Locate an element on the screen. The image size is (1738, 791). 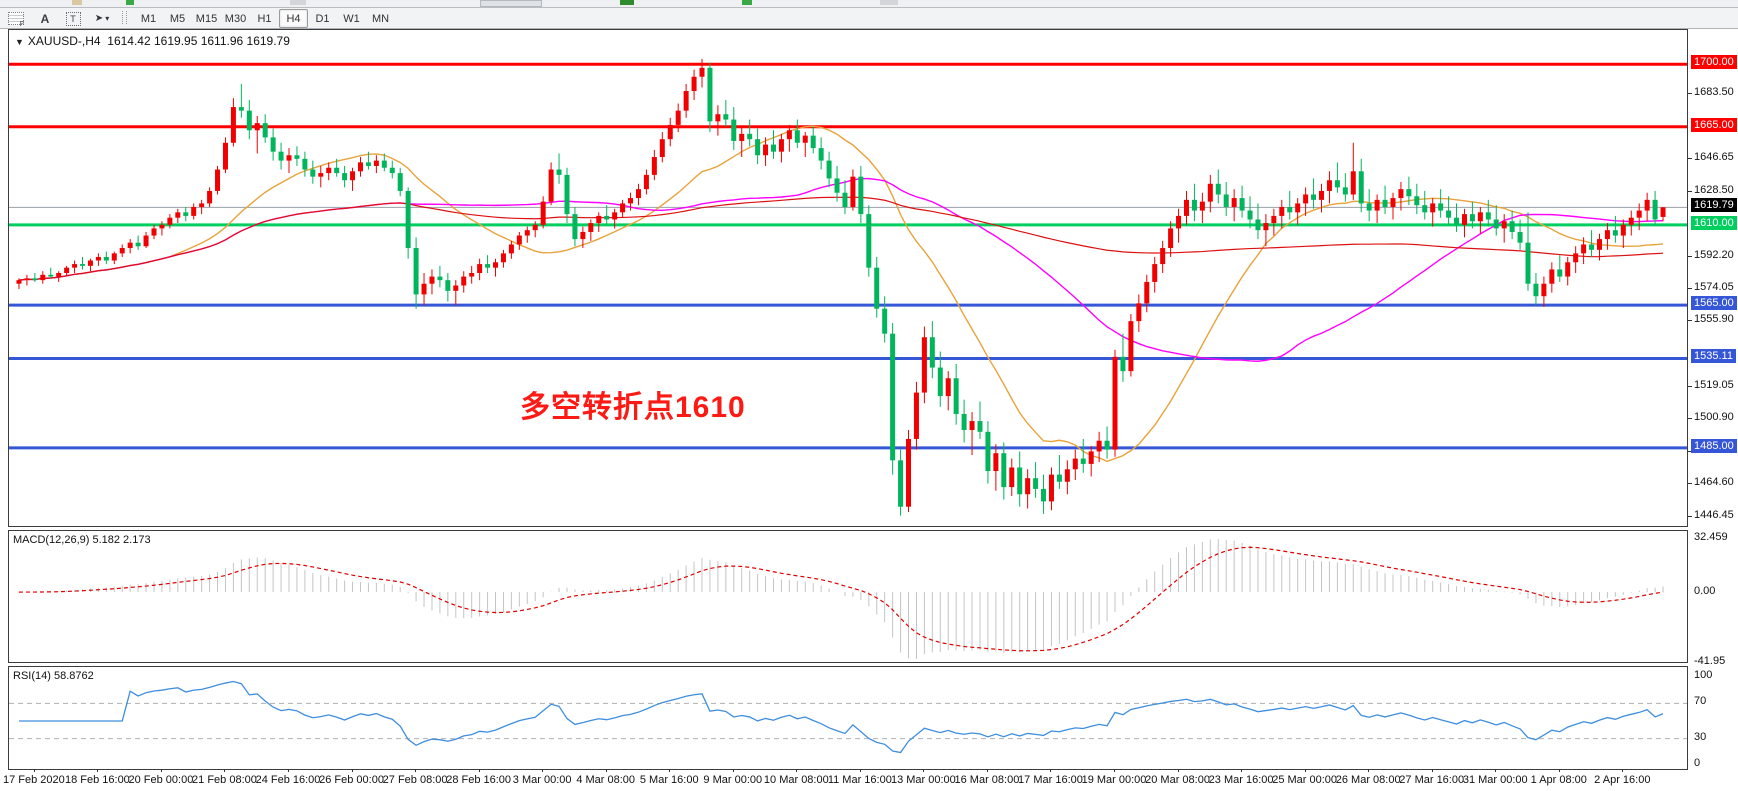
axis-tick-mark is located at coordinates (1690, 191).